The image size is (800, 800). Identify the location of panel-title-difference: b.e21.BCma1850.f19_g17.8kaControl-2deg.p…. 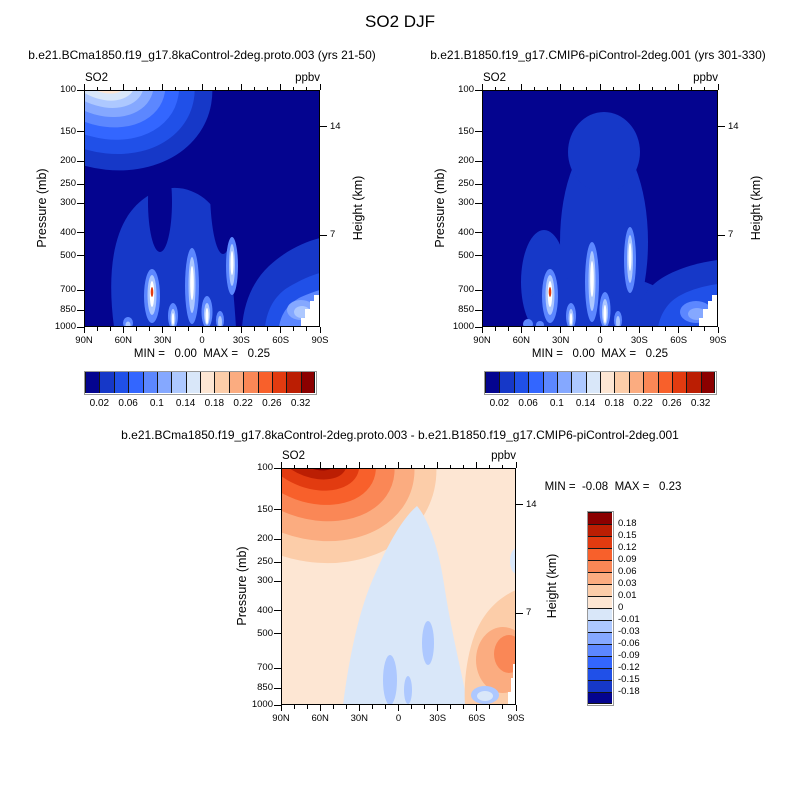
(400, 435).